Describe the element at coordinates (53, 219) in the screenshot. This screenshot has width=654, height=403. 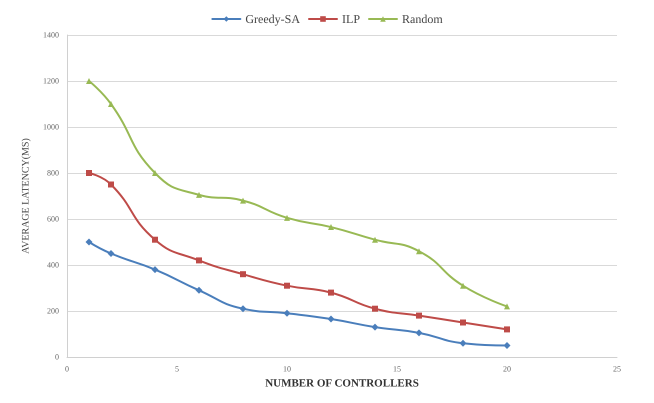
I see `y-tick-label: 600` at that location.